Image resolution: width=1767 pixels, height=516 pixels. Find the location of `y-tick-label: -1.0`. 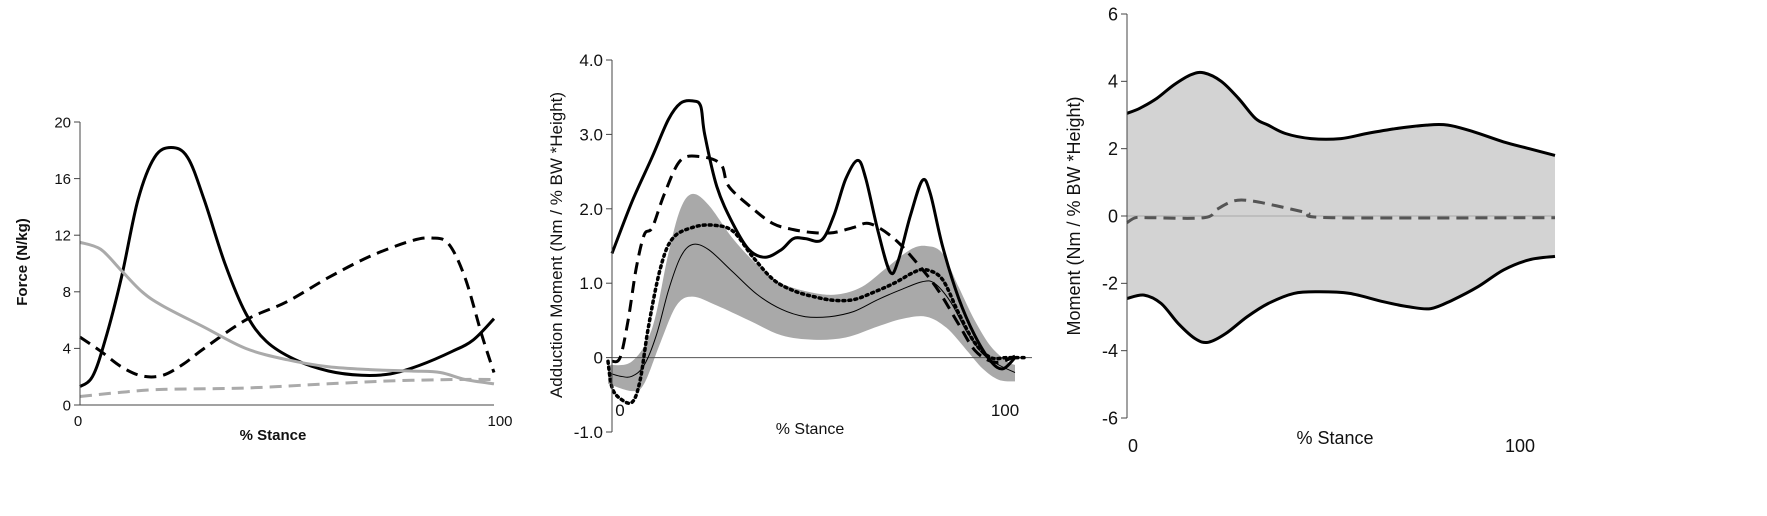

y-tick-label: -1.0 is located at coordinates (588, 432).